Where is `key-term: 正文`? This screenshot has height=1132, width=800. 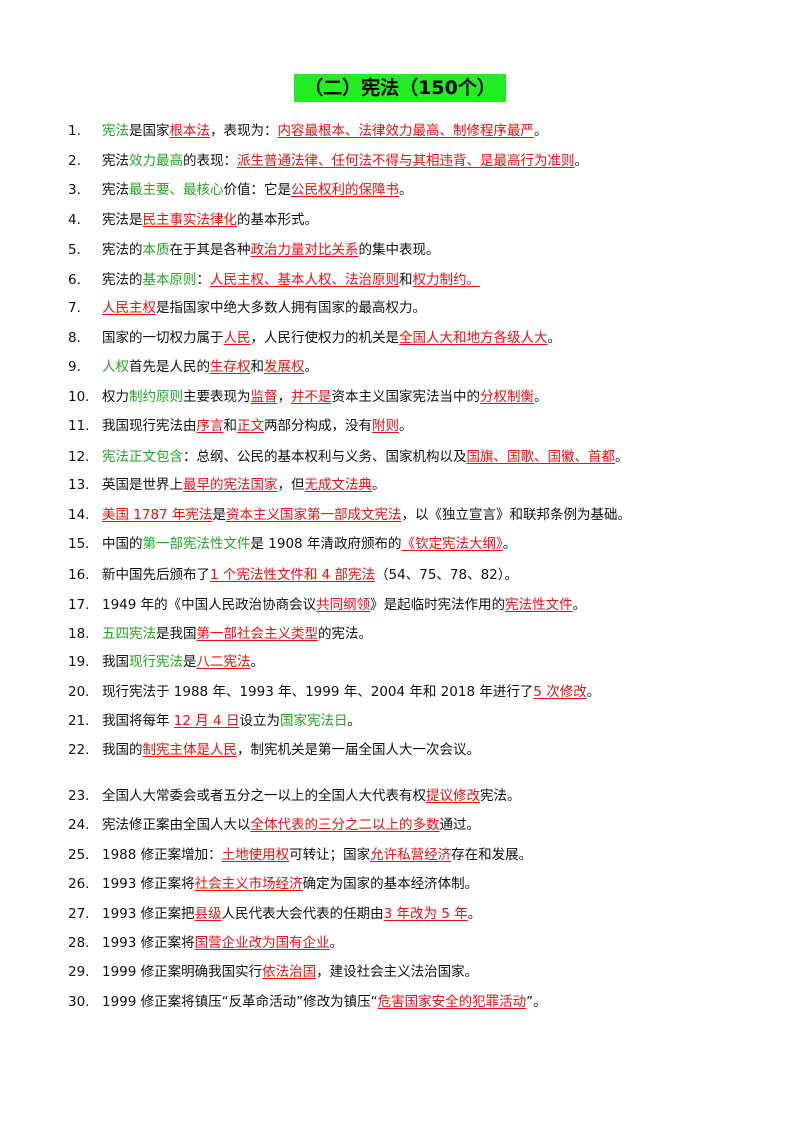 key-term: 正文 is located at coordinates (250, 426).